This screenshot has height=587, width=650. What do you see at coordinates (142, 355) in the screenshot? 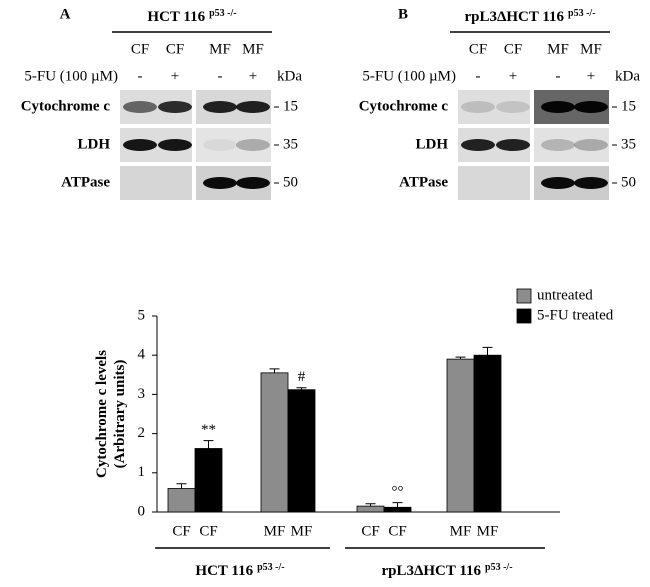
I see `y-tick-label: 4` at bounding box center [142, 355].